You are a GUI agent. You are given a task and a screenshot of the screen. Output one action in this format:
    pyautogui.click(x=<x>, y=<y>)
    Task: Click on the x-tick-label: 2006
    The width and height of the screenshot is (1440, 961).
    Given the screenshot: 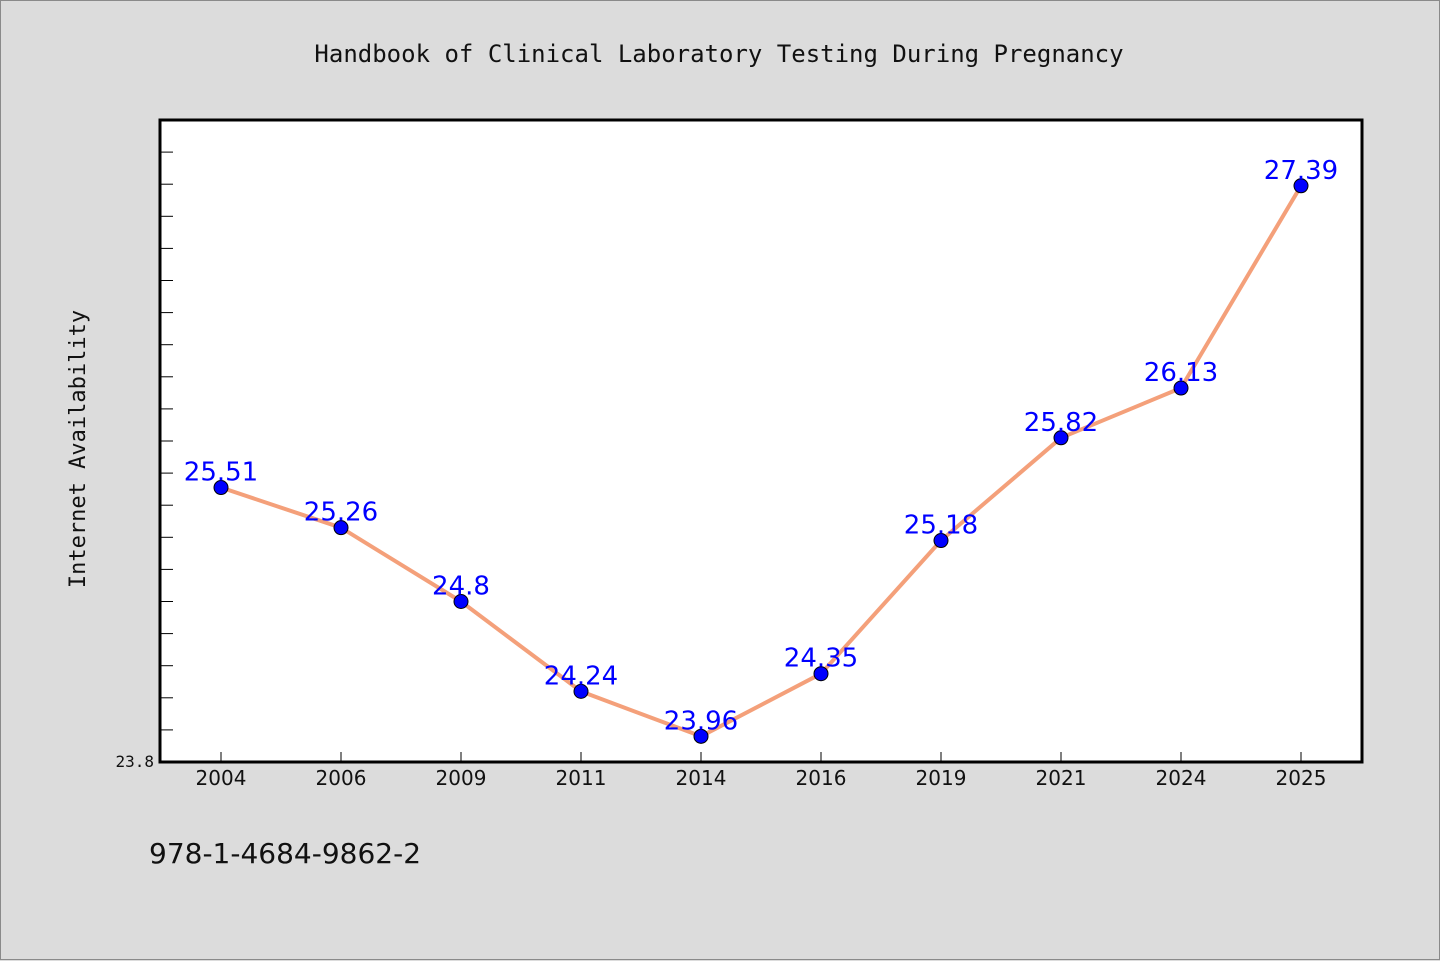 What is the action you would take?
    pyautogui.click(x=341, y=778)
    